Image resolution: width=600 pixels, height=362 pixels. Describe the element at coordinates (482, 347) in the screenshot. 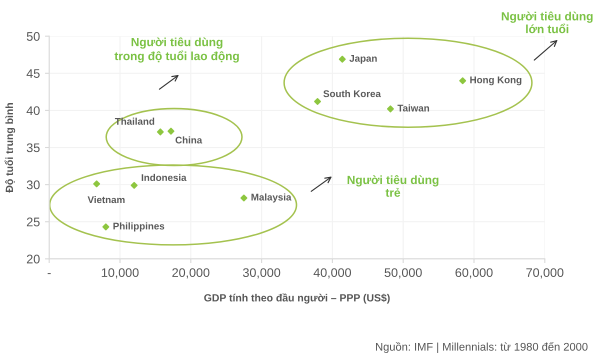

I see `text: Nguồn: IMF | Millennials: từ 1980 đến 2000` at that location.